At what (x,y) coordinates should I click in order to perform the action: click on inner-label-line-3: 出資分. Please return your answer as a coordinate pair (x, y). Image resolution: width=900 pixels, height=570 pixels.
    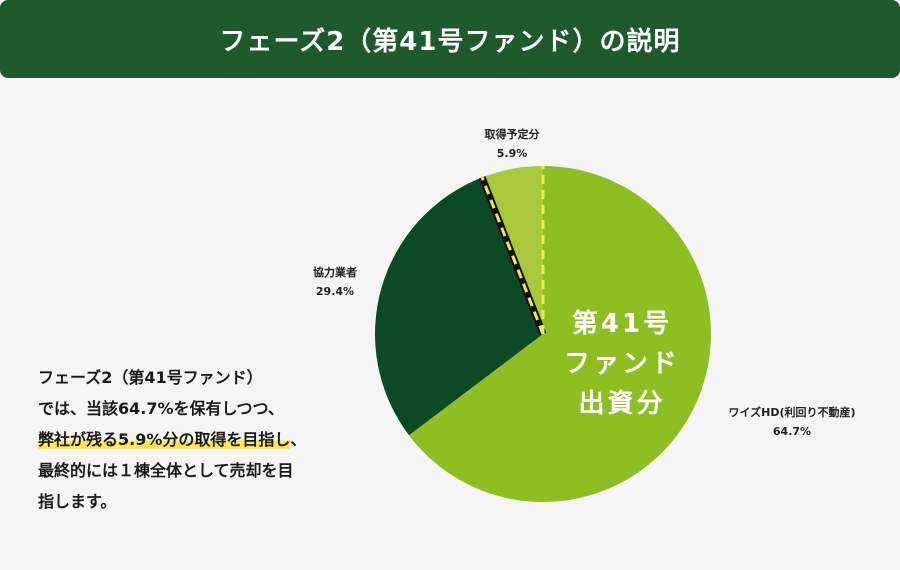
    Looking at the image, I should click on (621, 404).